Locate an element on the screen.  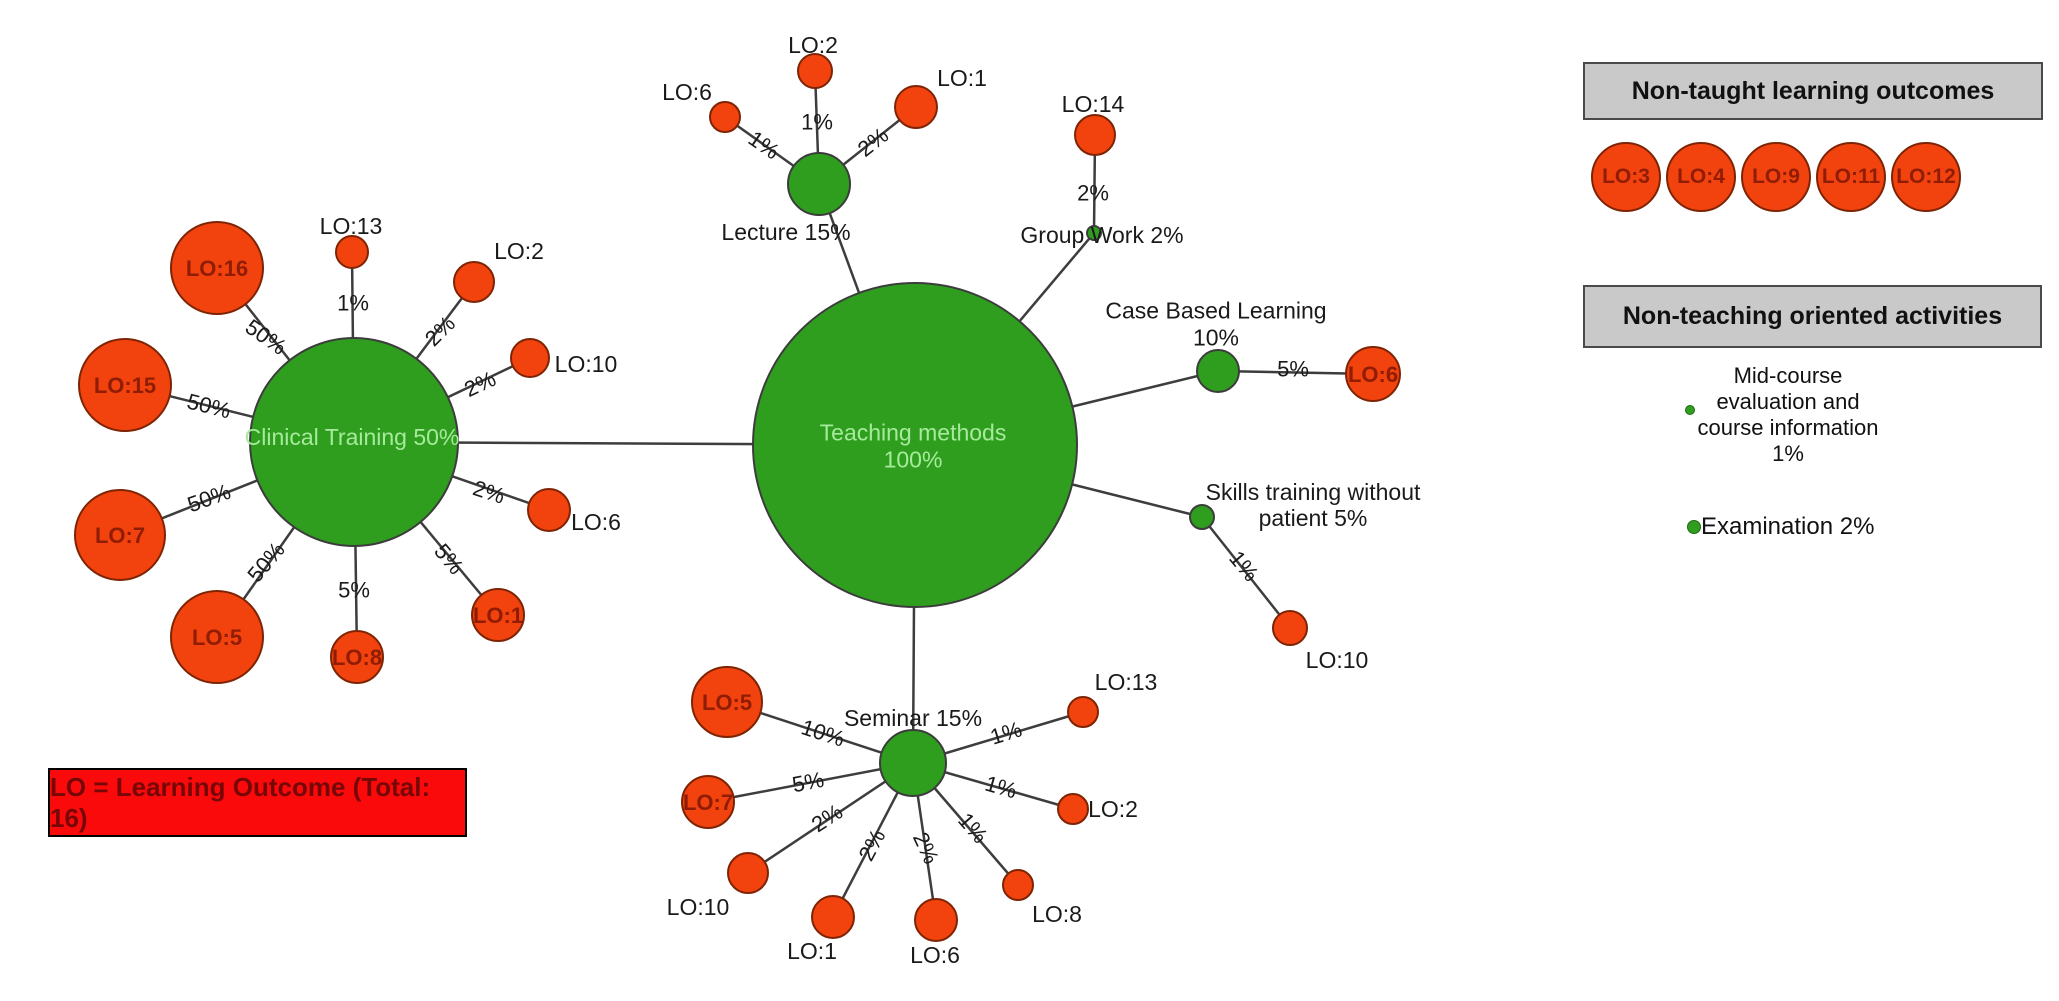
node-c-lo16 is located at coordinates (217, 268).